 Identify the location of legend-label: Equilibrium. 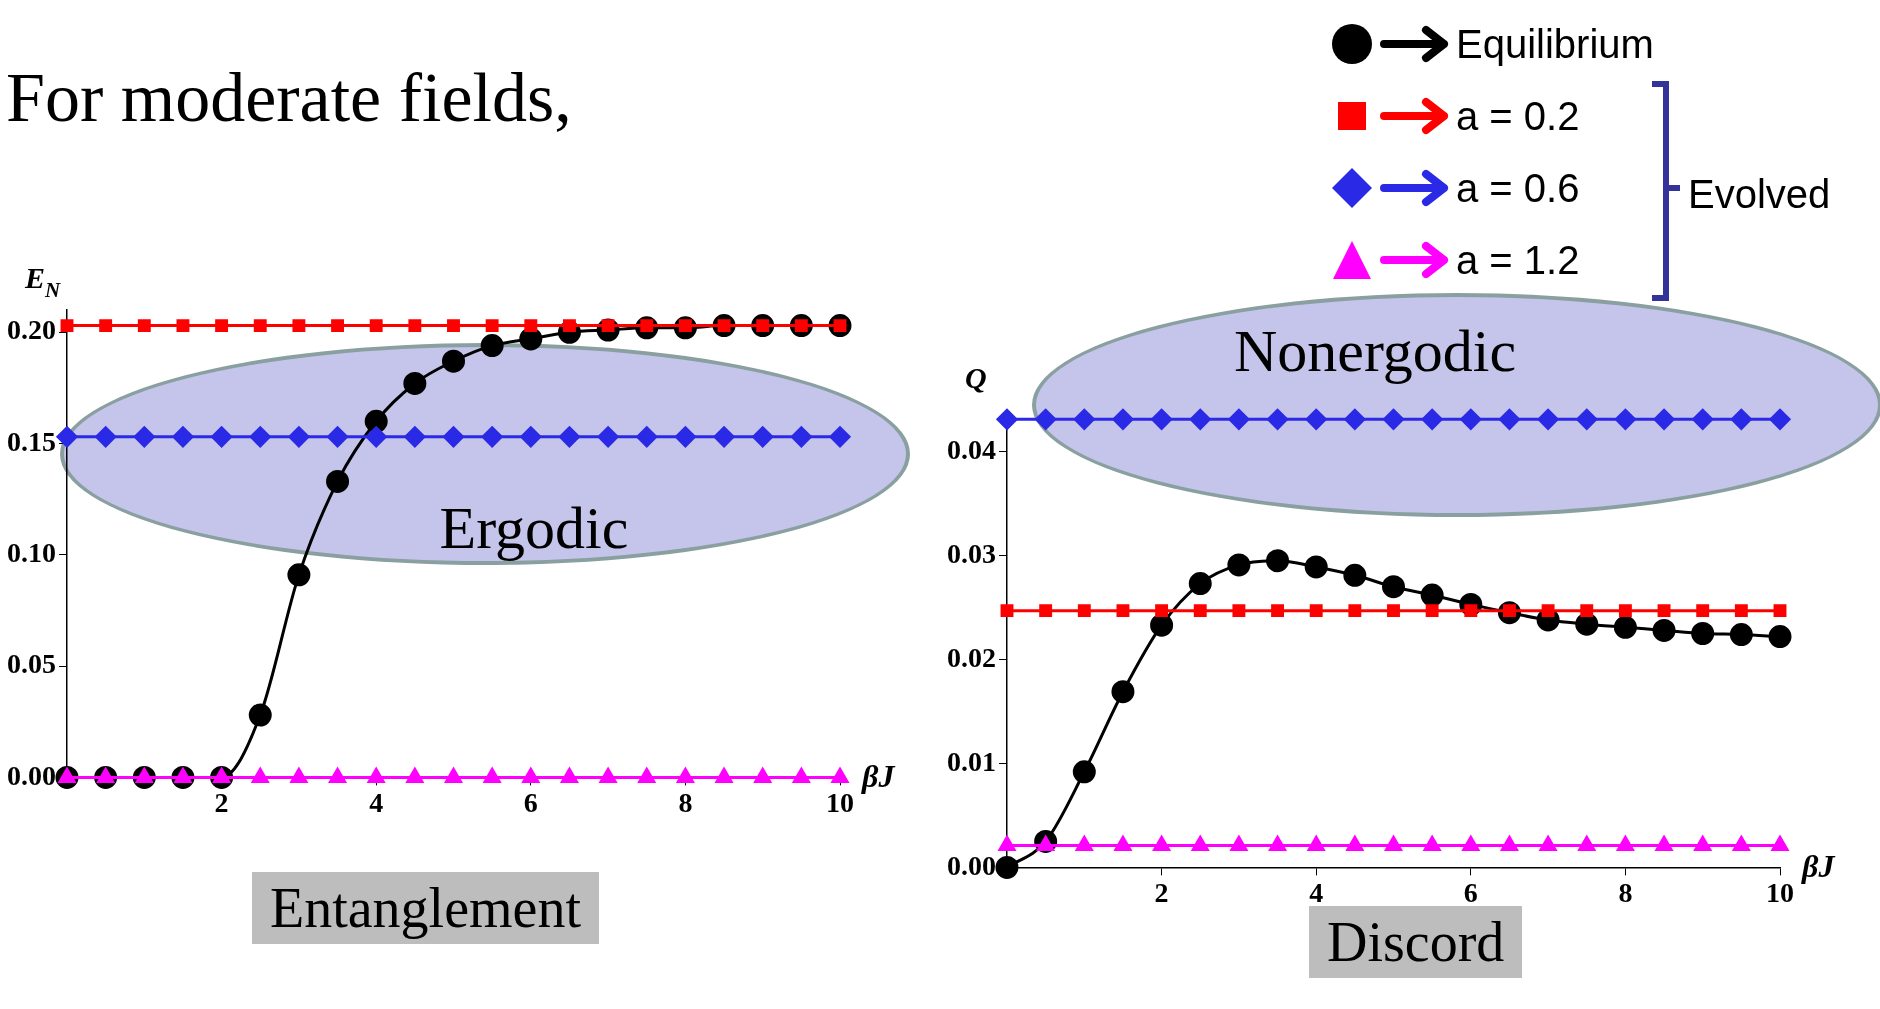
(1555, 44).